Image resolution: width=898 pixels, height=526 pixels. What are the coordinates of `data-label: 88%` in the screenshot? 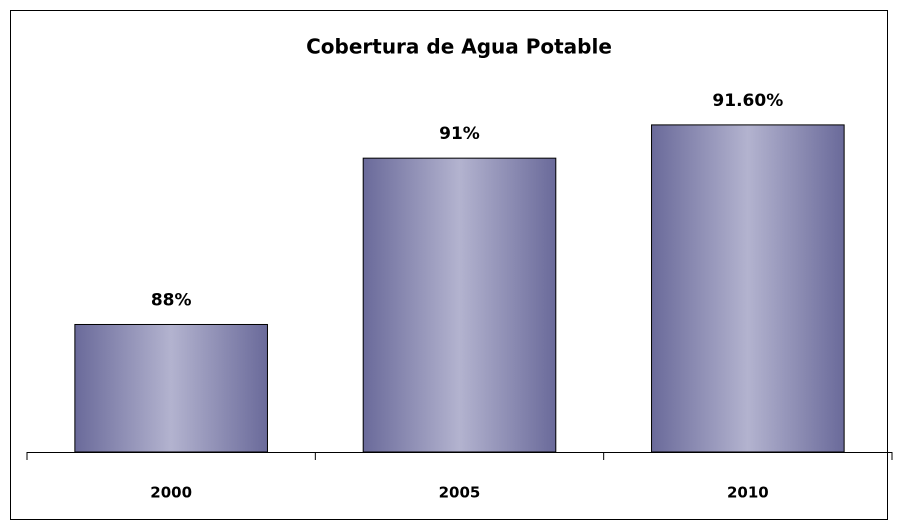 It's located at (171, 300).